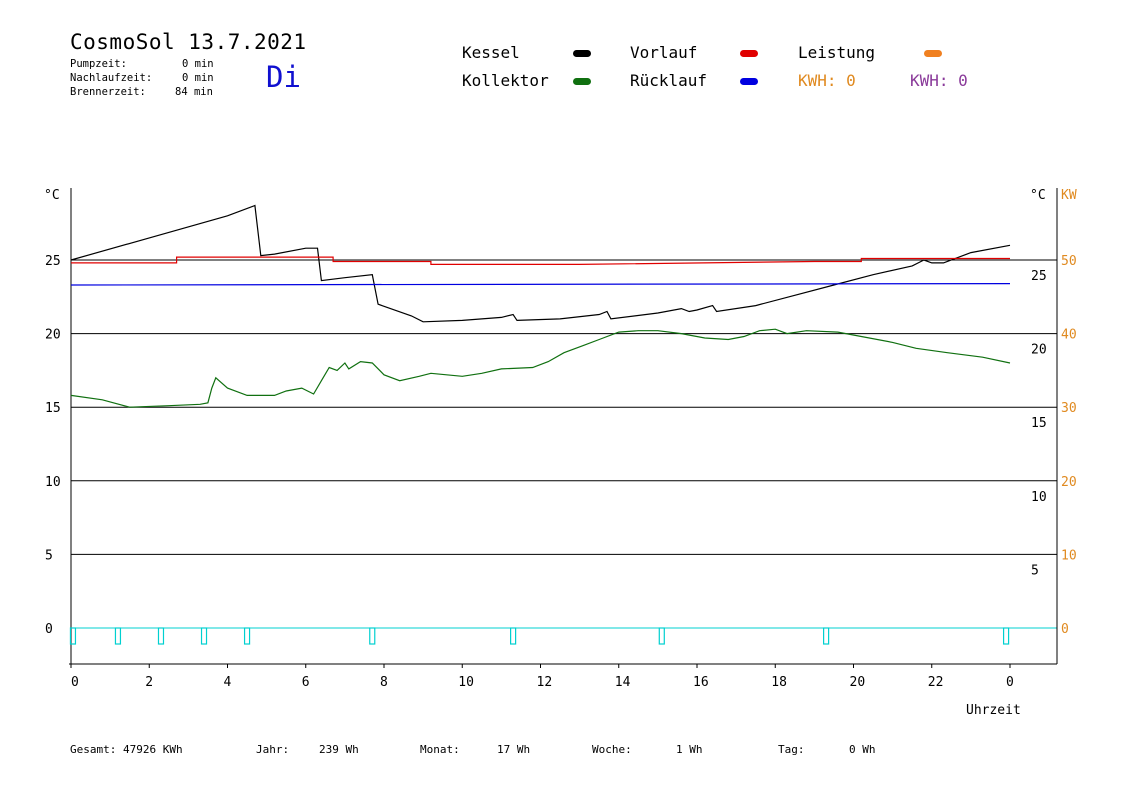 This screenshot has height=812, width=1148. I want to click on legend-vorlauf-swatch, so click(749, 53).